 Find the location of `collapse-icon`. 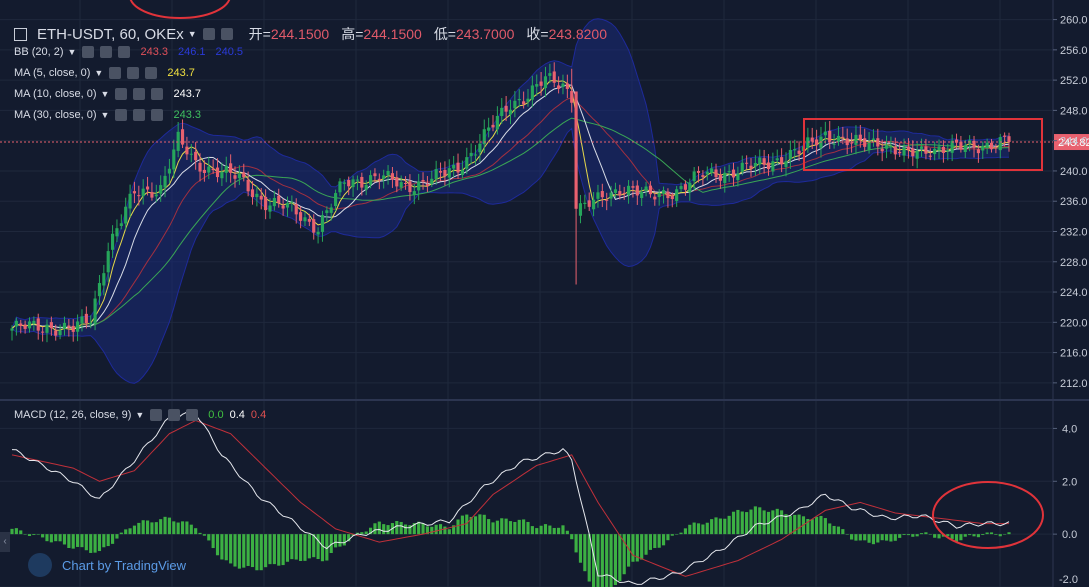

collapse-icon is located at coordinates (20, 34).